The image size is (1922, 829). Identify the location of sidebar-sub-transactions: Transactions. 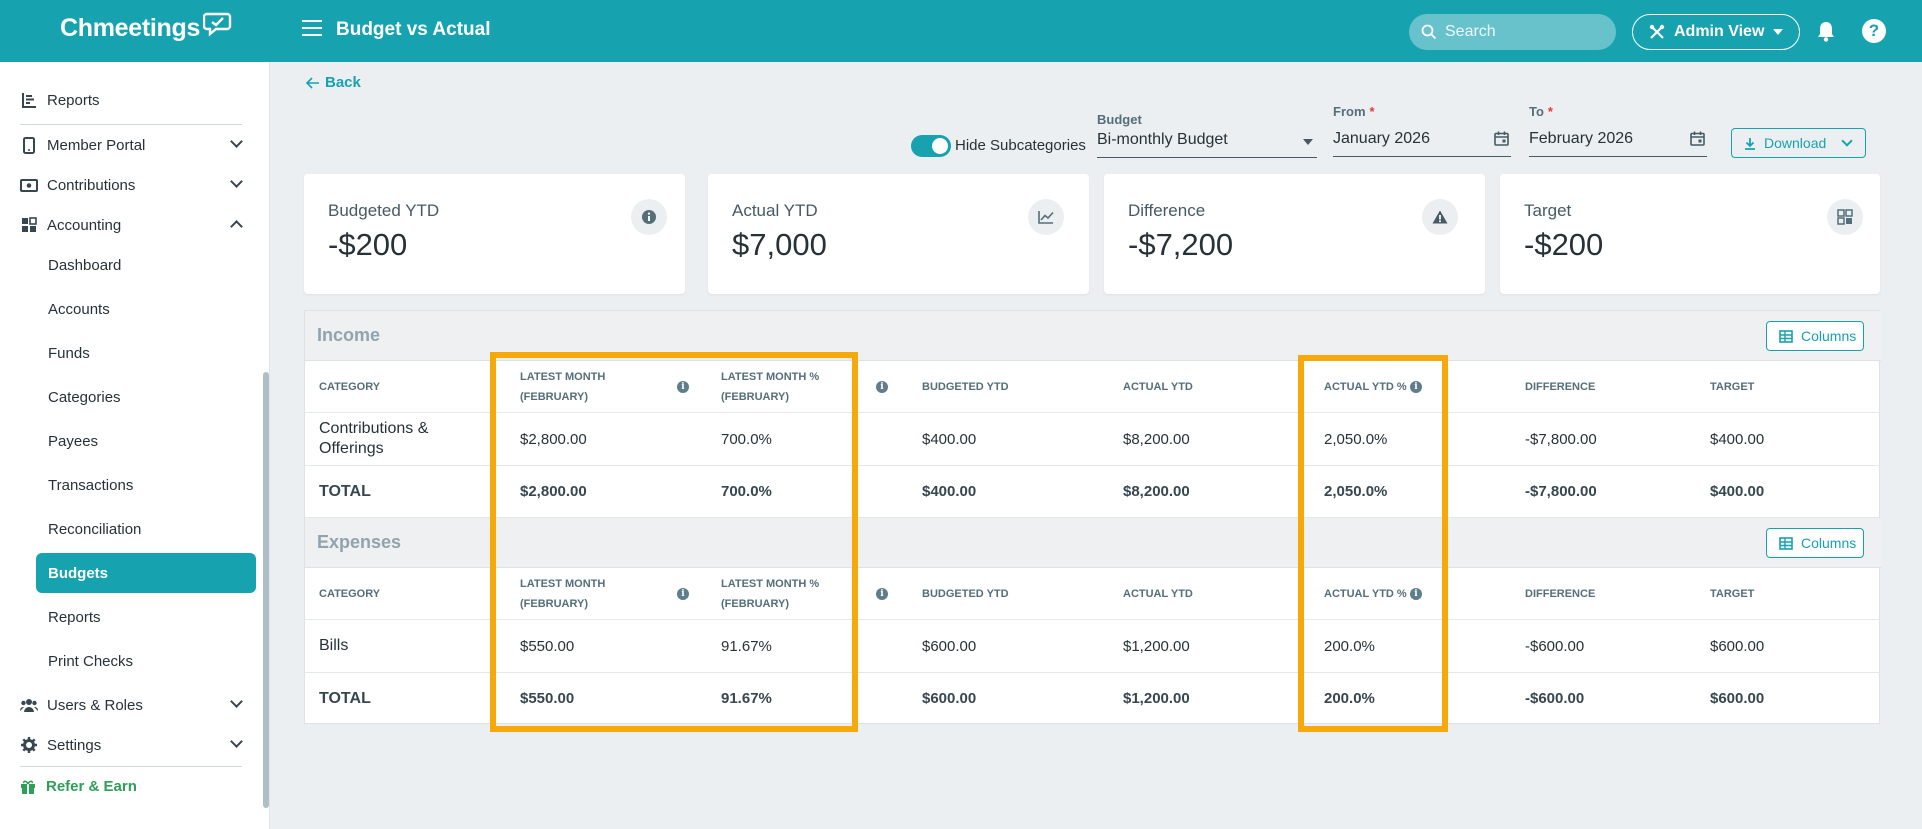
(91, 485).